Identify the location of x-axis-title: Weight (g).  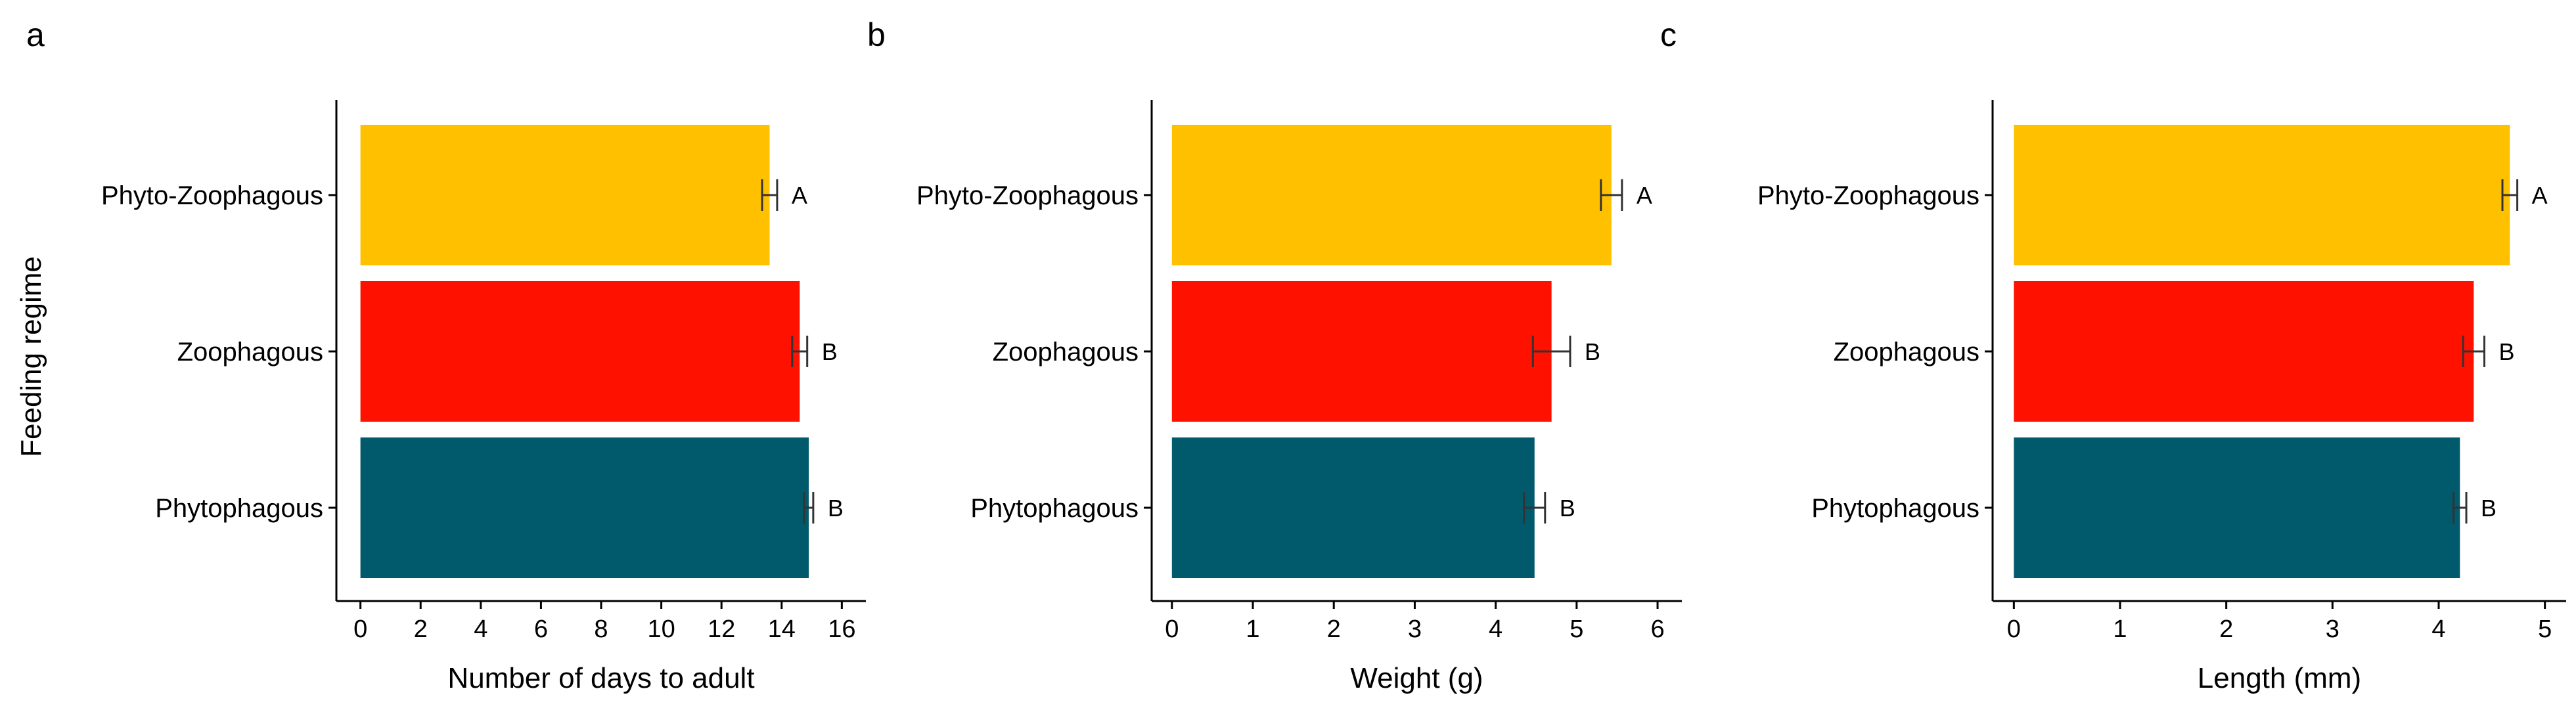
(1416, 678).